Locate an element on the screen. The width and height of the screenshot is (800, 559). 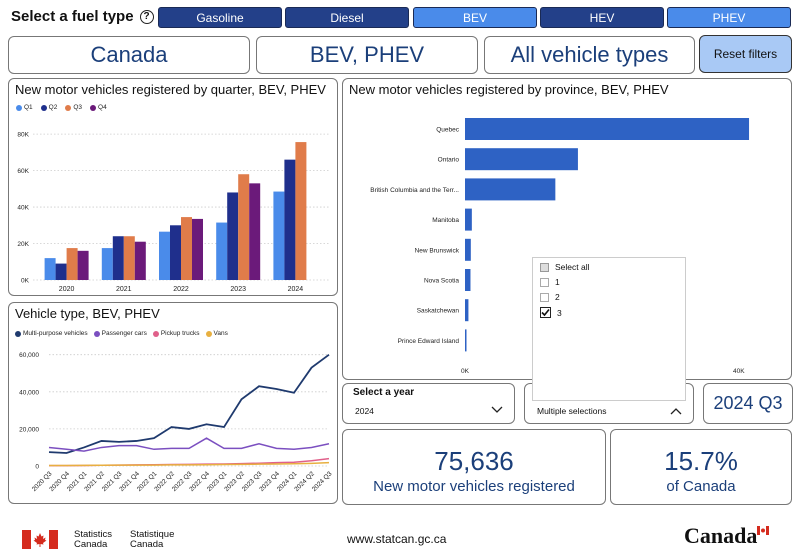
geography-filter: Canada is located at coordinates (129, 55).